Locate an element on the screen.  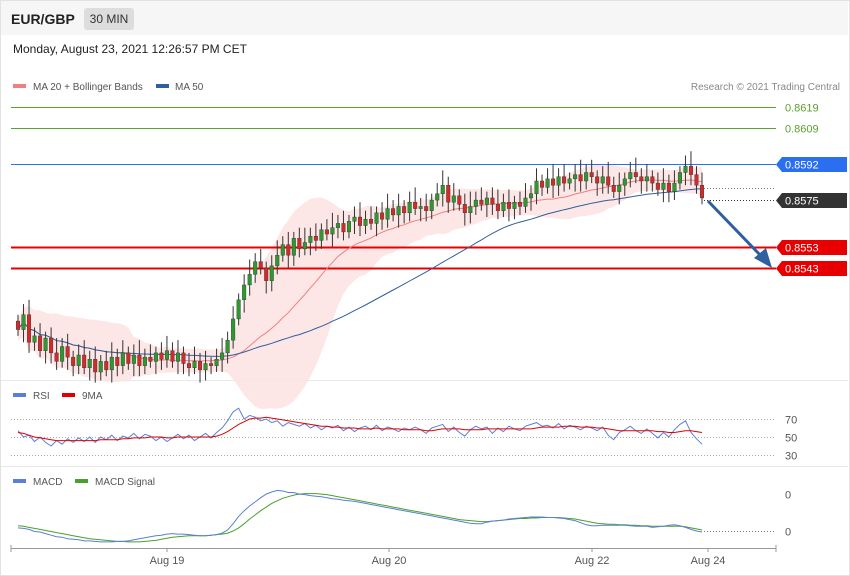
macd-signal-line is located at coordinates (360, 518).